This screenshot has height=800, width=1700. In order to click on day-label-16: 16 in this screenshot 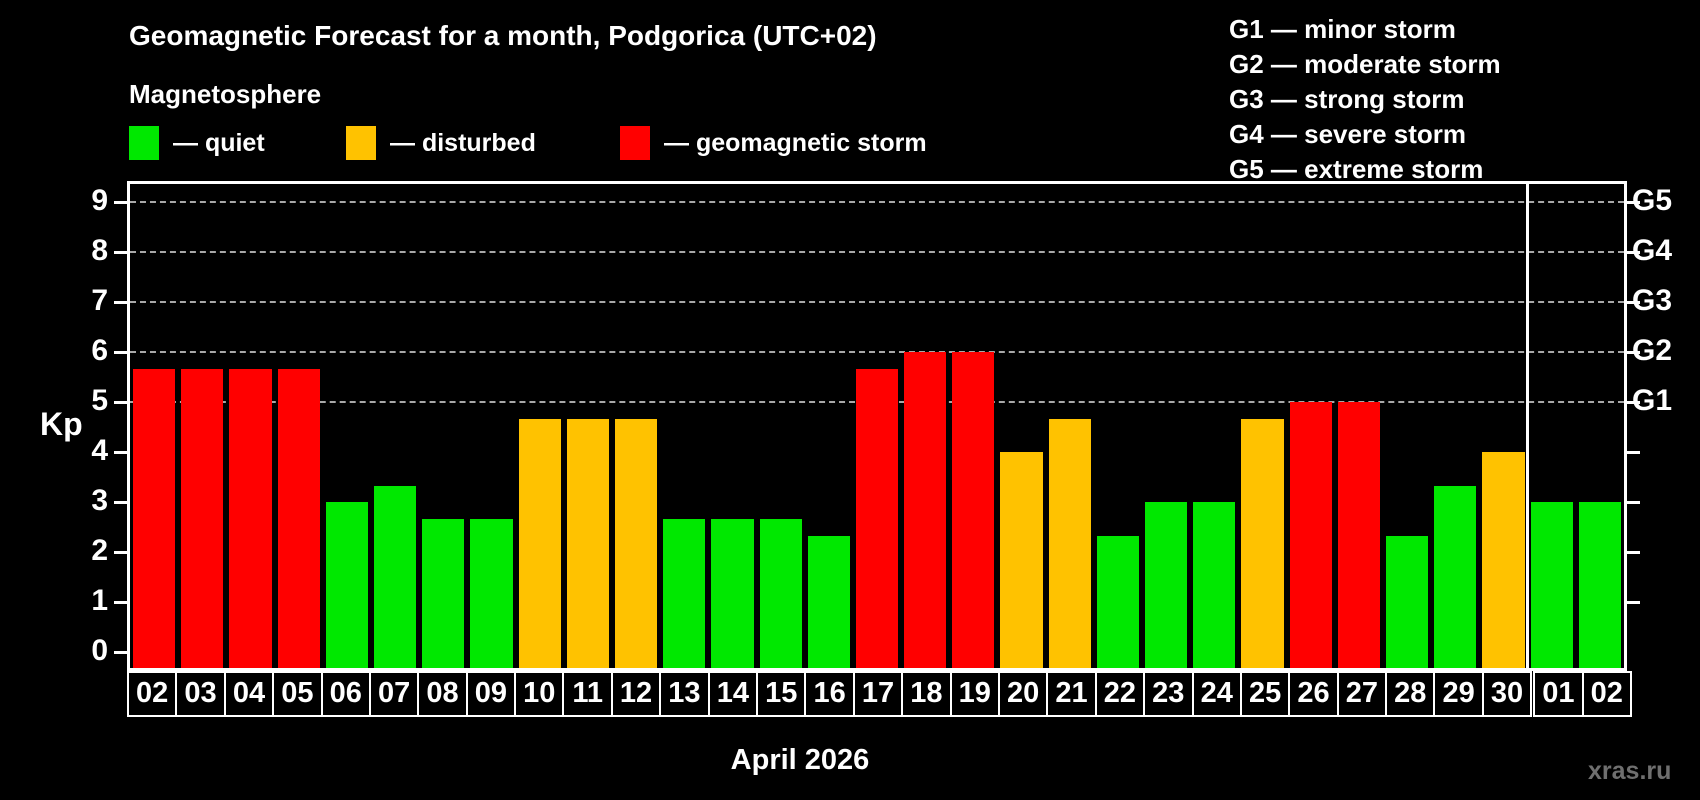, I will do `click(829, 694)`.